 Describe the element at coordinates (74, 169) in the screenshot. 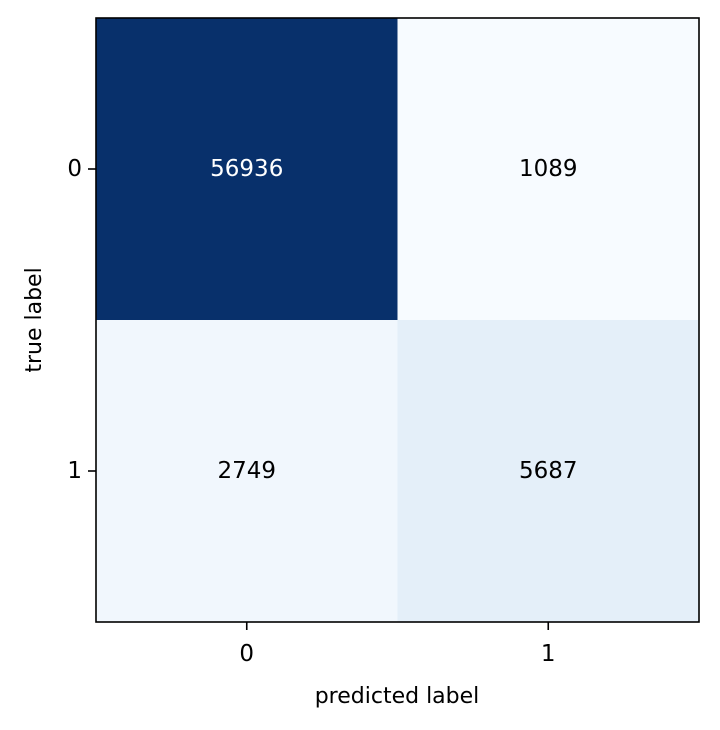

I see `y-tick-label: 0` at that location.